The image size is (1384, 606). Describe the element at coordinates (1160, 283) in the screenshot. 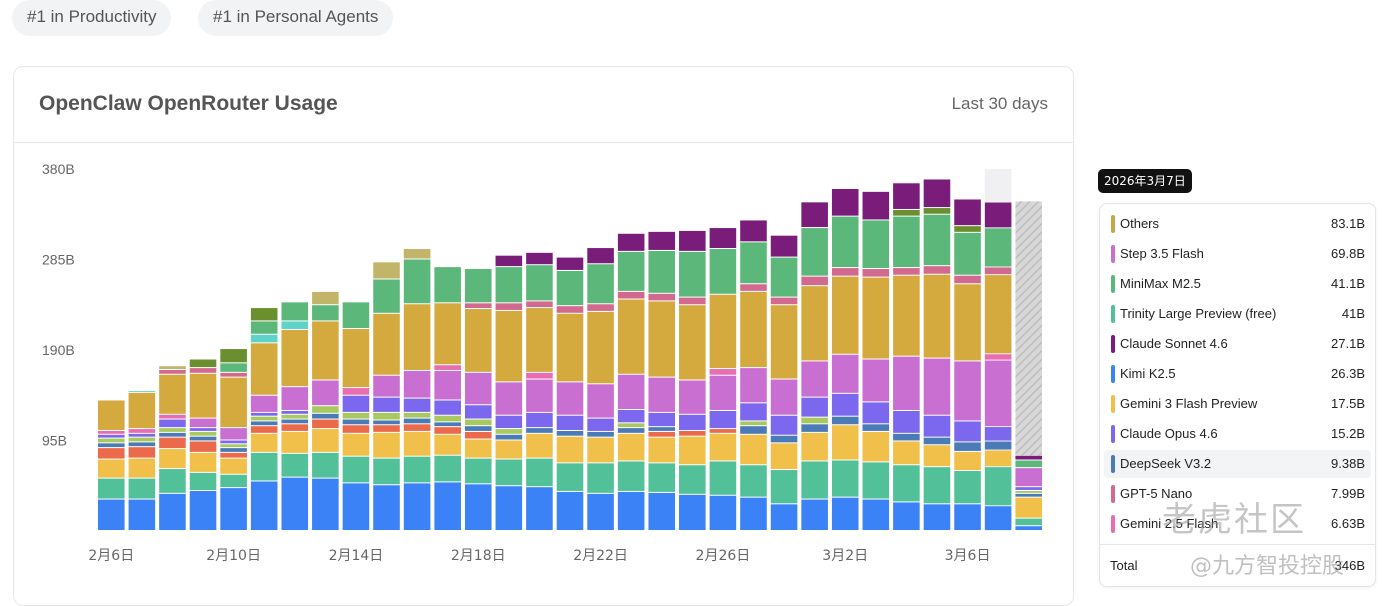

I see `series-name: MiniMax M2.5` at that location.